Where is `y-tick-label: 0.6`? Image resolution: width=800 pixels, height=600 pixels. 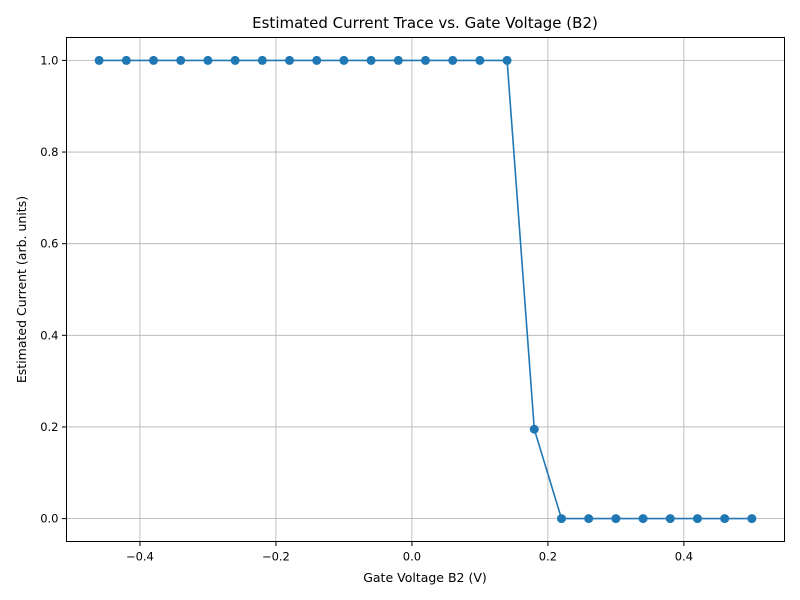 y-tick-label: 0.6 is located at coordinates (49, 244).